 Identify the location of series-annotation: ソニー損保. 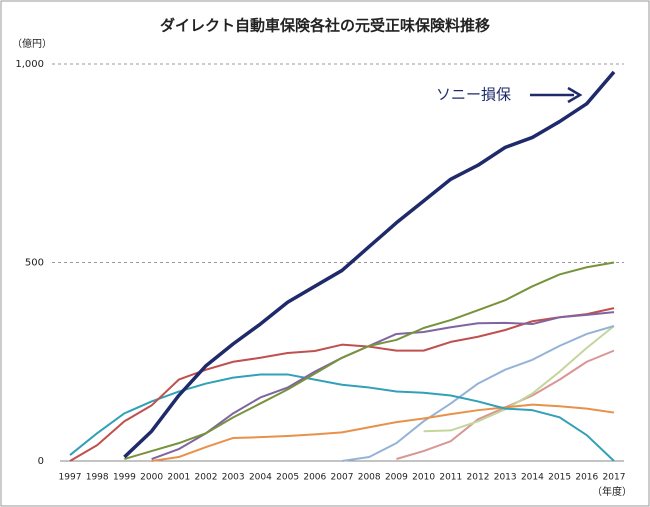
(473, 95).